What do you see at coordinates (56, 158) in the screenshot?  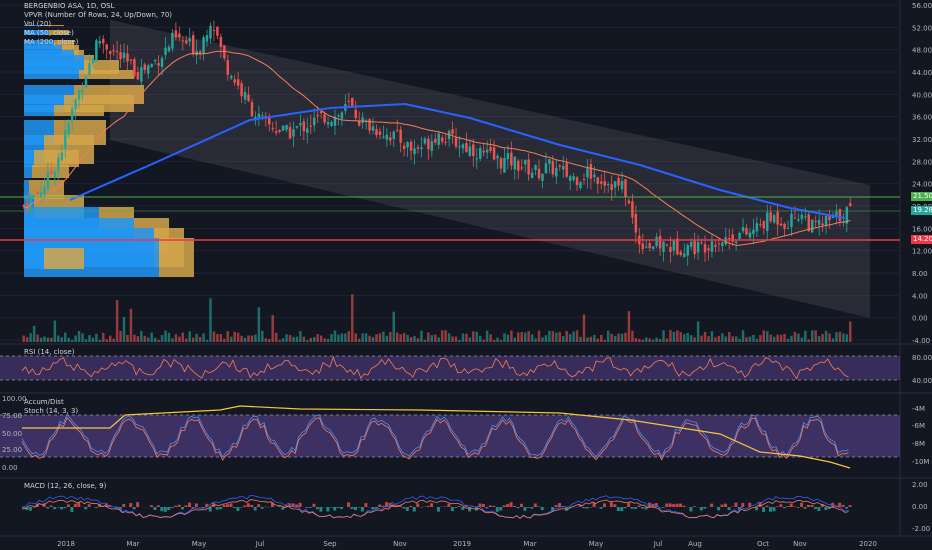 I see `vpvr-down-bar` at bounding box center [56, 158].